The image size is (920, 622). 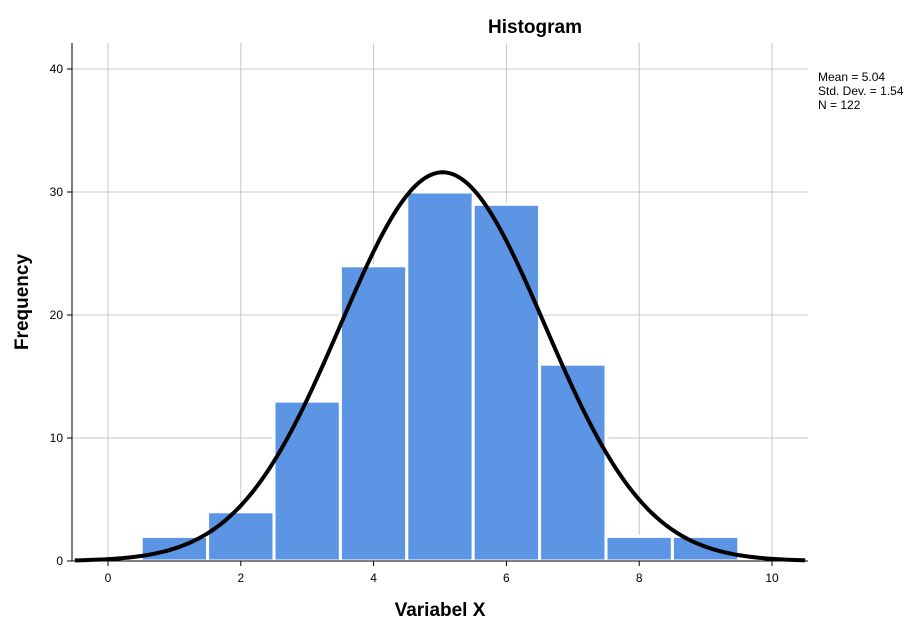 I want to click on chart-title: Histogram, so click(x=535, y=27).